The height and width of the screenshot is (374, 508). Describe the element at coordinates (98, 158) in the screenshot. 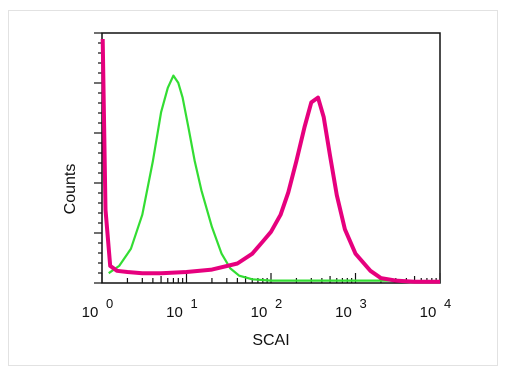

I see `y-axis-ticks` at that location.